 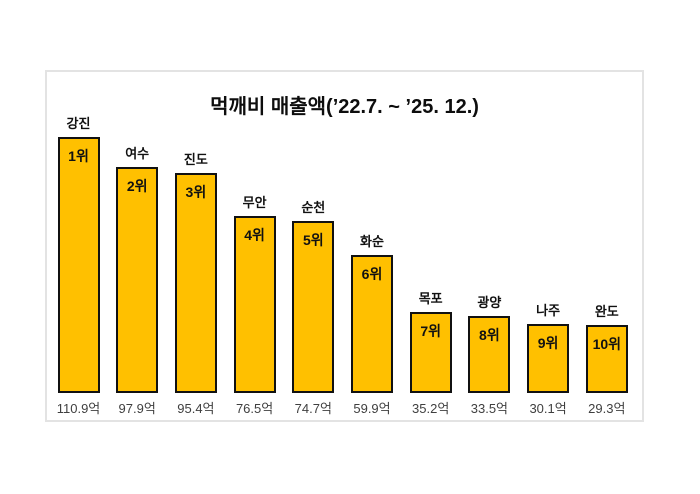 I want to click on bar-rank-label: 3위, so click(x=196, y=192).